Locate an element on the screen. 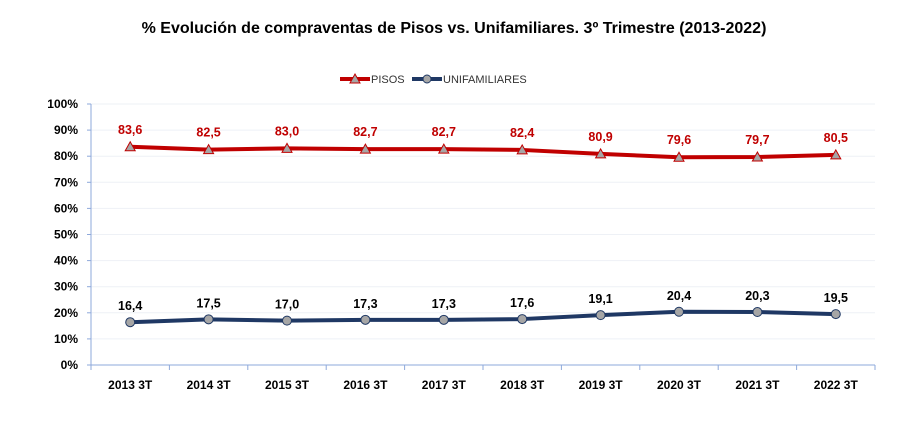  data-label: 20,3 is located at coordinates (757, 296).